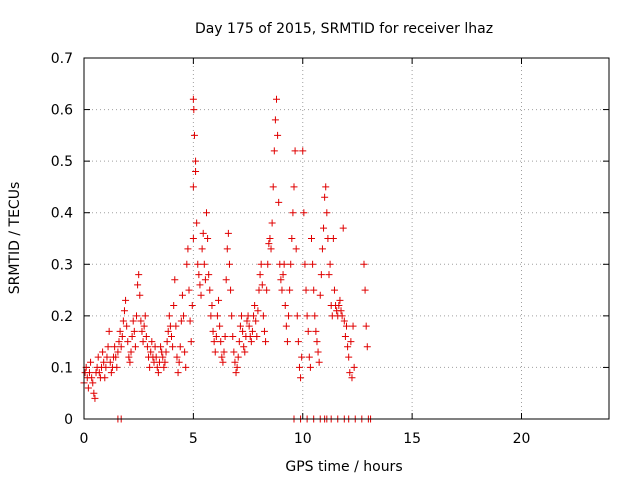  Describe the element at coordinates (68, 420) in the screenshot. I see `y-tick-label: 0` at that location.